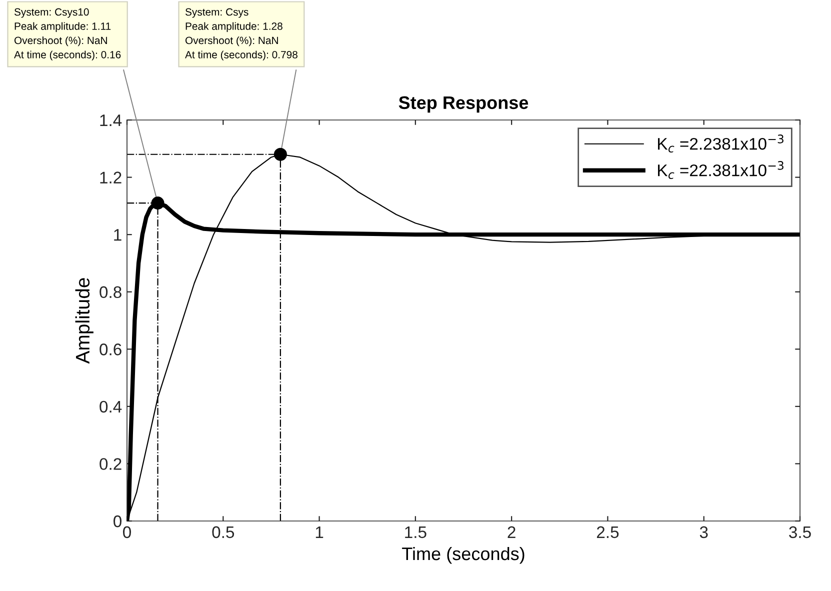 The width and height of the screenshot is (831, 591). I want to click on x-tick-label: 0, so click(127, 532).